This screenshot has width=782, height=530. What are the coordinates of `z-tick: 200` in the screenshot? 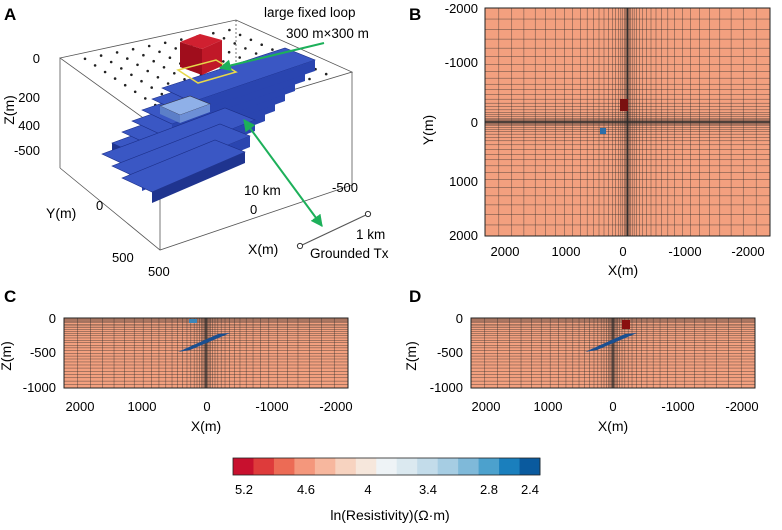 It's located at (29, 97).